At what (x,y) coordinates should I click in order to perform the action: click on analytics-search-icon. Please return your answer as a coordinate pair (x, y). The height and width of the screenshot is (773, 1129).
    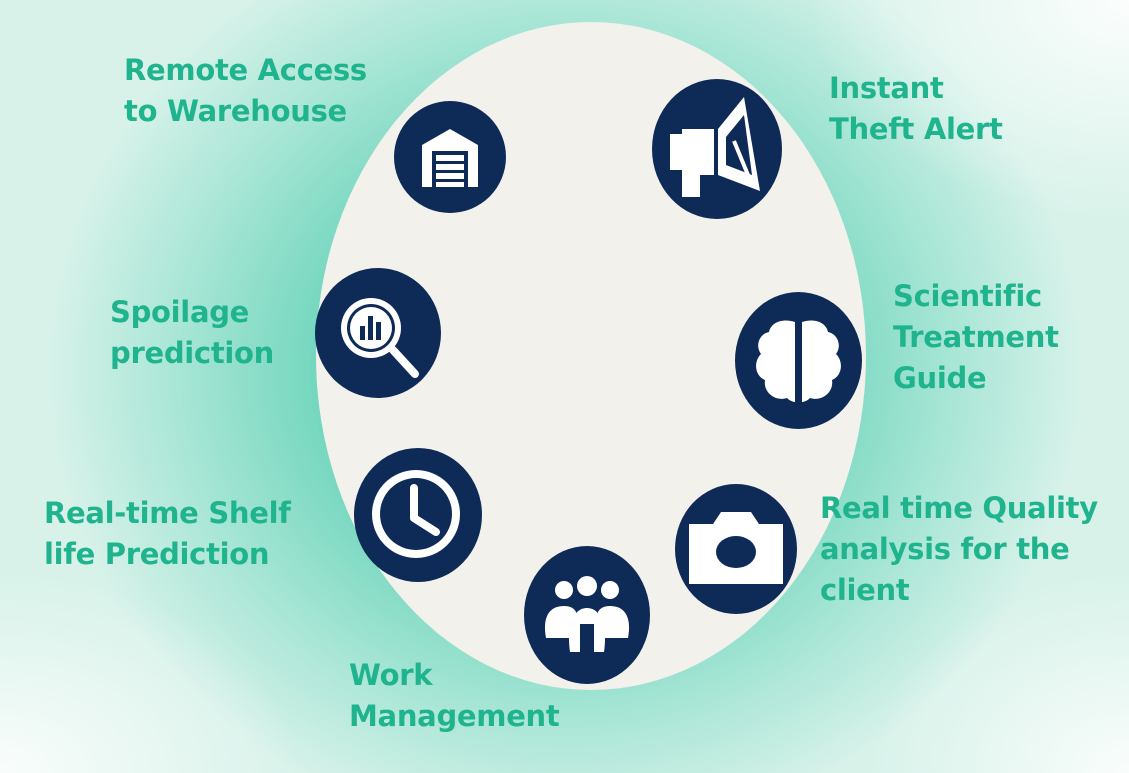
    Looking at the image, I should click on (380, 338).